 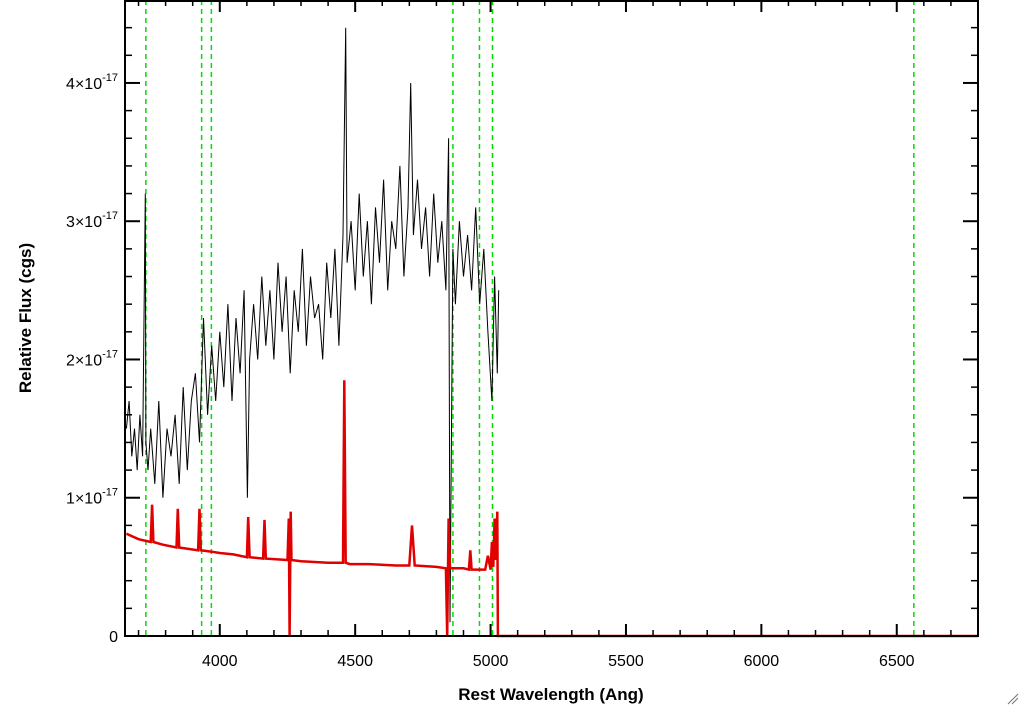 I want to click on y-tick-label: 0, so click(x=113, y=637).